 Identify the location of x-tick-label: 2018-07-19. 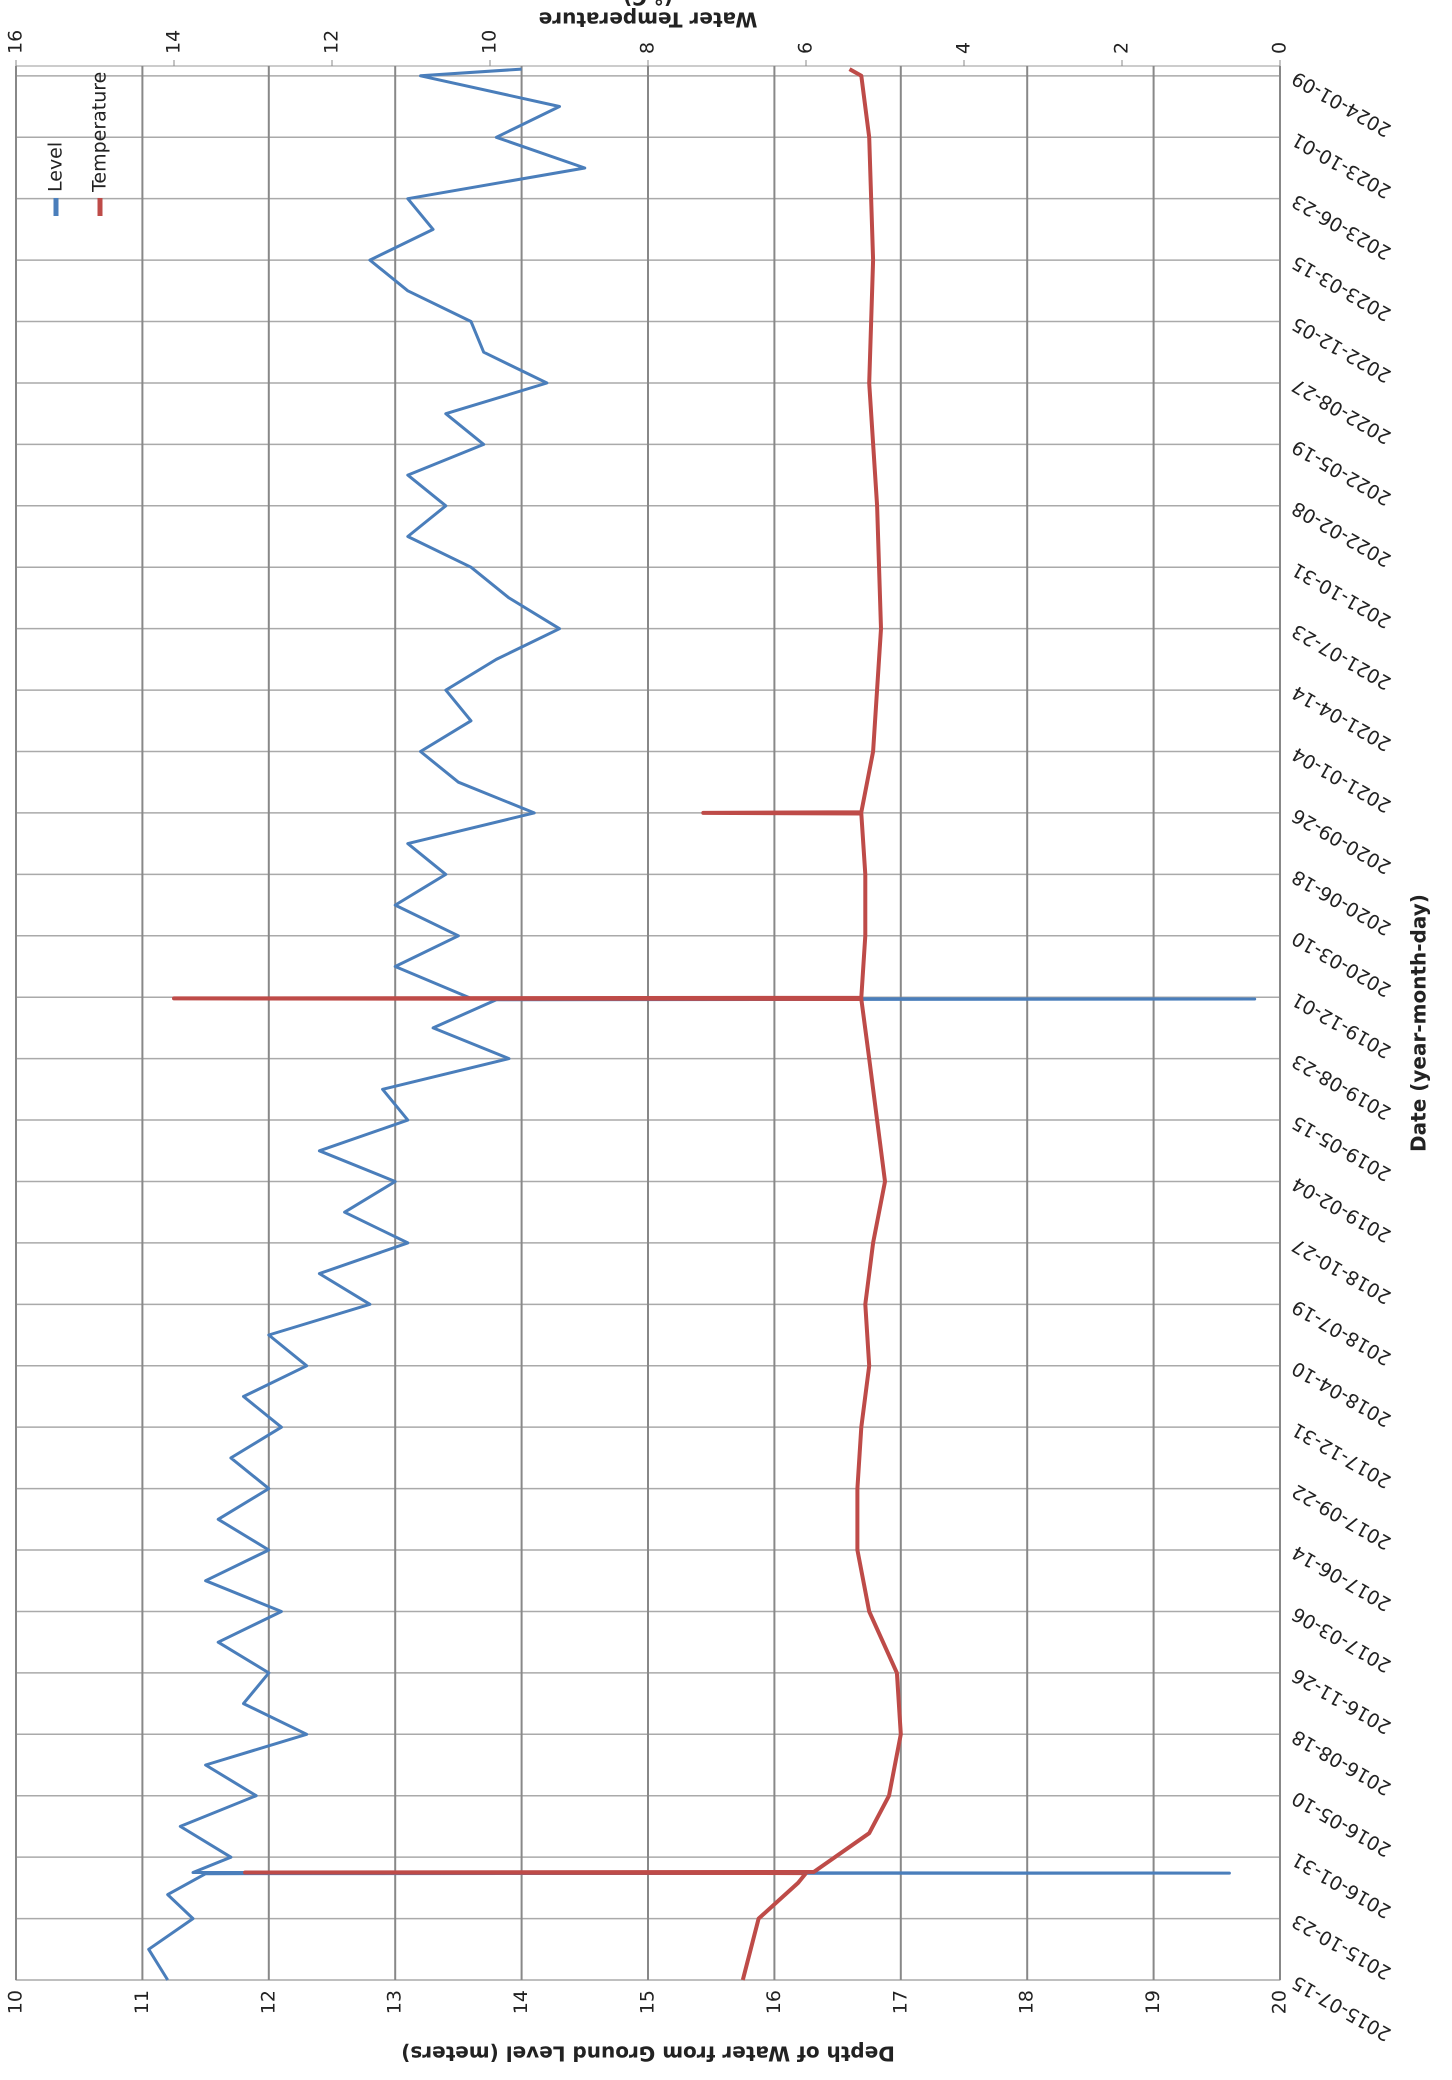
(1341, 1332).